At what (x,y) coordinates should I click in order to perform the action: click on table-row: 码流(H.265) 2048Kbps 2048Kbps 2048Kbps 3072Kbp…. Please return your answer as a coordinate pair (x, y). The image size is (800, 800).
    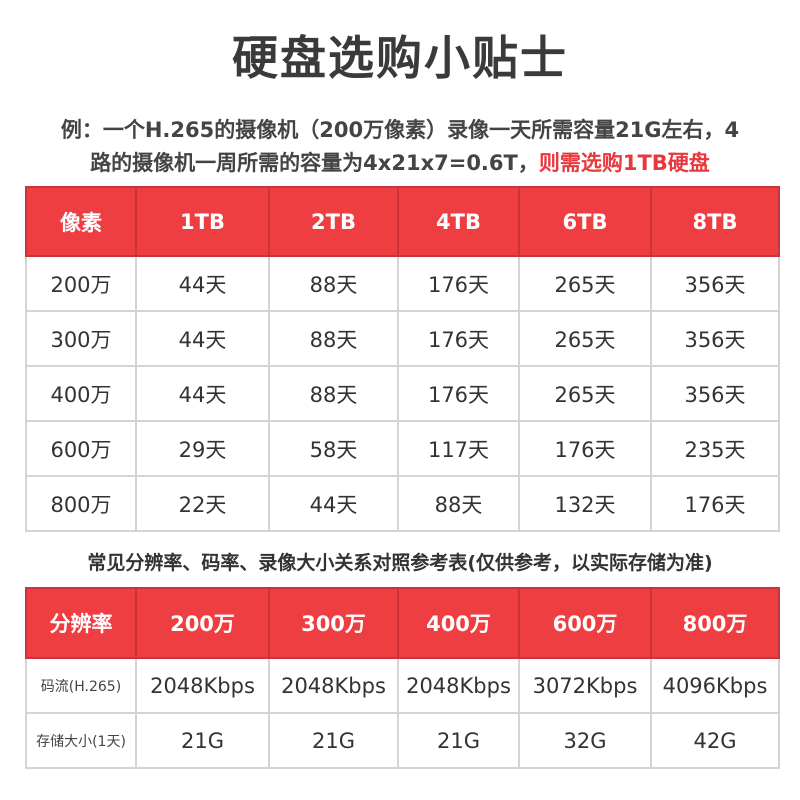
    Looking at the image, I should click on (402, 685).